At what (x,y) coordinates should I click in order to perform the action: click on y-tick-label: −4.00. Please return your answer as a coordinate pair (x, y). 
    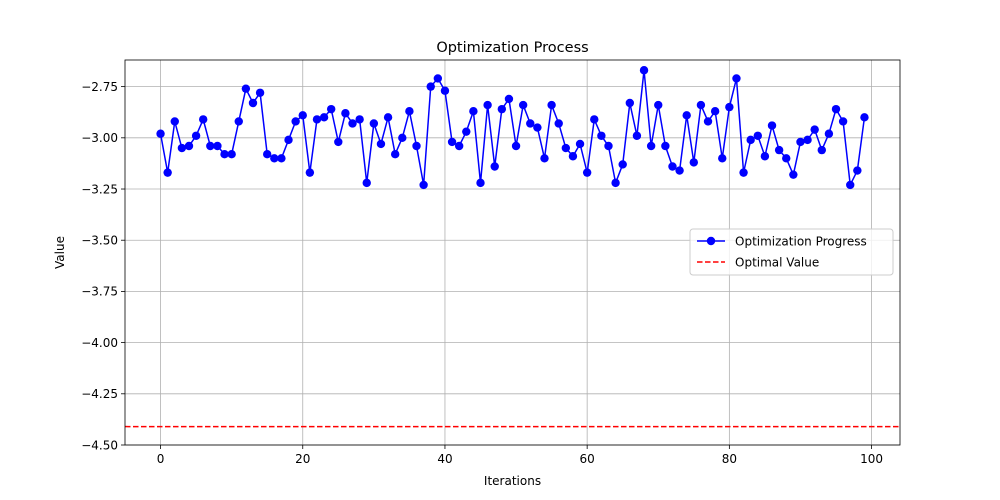
    Looking at the image, I should click on (99, 343).